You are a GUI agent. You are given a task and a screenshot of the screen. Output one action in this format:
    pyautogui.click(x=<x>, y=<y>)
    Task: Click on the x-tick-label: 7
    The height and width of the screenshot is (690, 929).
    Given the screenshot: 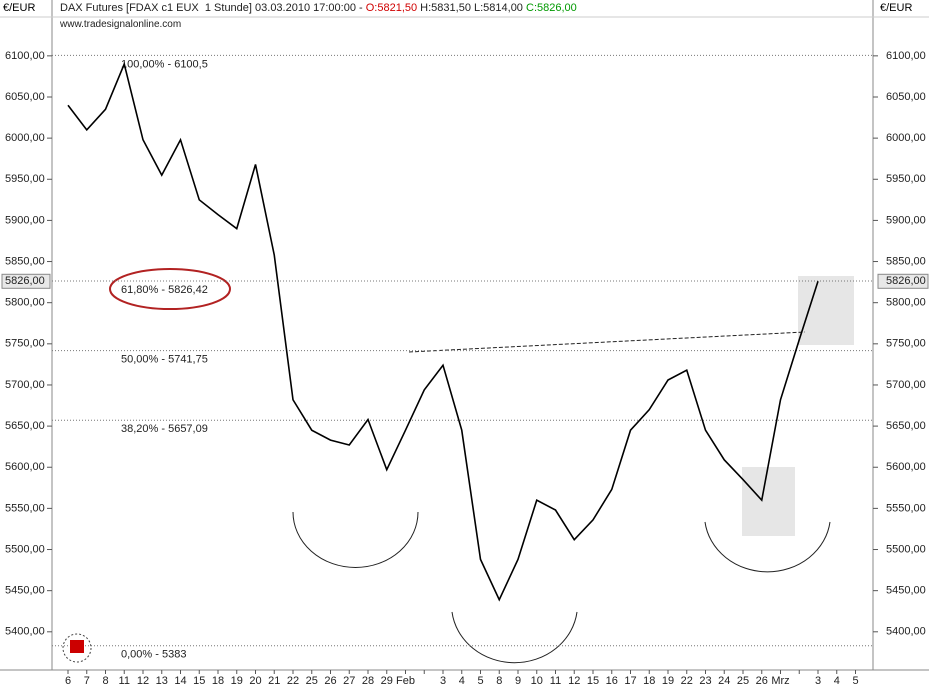 What is the action you would take?
    pyautogui.click(x=87, y=681)
    